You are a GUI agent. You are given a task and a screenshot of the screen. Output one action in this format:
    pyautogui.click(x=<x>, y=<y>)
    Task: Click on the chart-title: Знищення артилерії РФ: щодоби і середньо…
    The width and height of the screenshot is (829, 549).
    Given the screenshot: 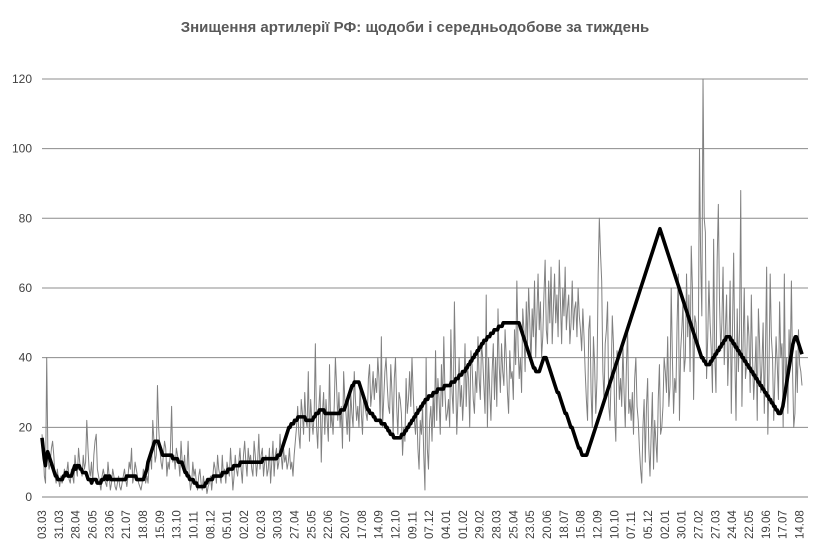 What is the action you would take?
    pyautogui.click(x=415, y=27)
    